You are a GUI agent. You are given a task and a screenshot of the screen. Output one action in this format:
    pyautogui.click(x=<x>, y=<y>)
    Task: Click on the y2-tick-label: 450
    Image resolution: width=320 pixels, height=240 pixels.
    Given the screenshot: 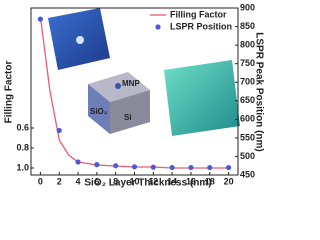 What is the action you would take?
    pyautogui.click(x=247, y=174)
    